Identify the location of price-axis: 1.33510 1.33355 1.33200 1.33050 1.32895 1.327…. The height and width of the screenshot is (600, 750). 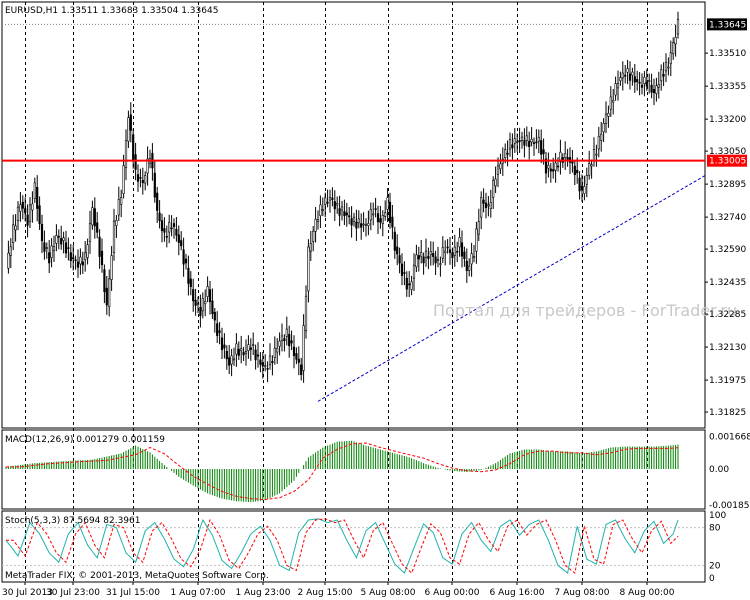
(725, 233).